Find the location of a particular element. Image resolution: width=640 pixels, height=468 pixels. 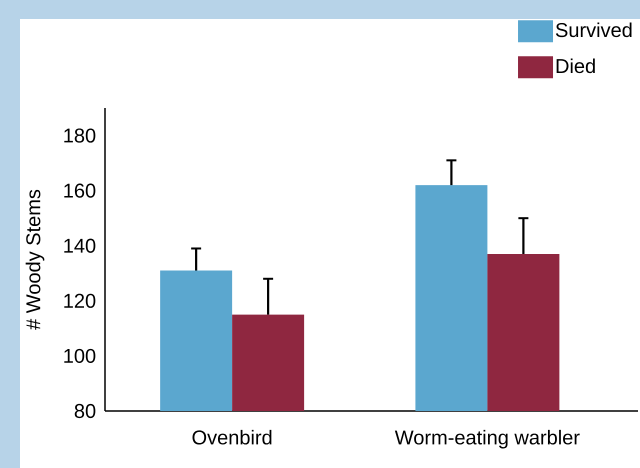

y-axis-title: # Woody Stems is located at coordinates (35, 260).